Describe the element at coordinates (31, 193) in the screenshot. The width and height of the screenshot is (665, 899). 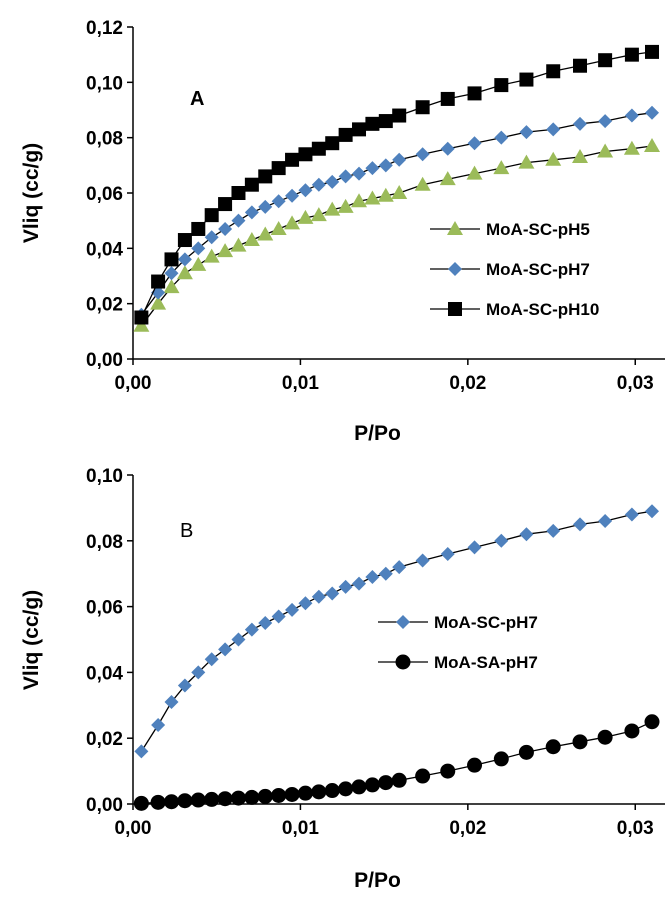
I see `y-axis-title: Vliq (cc/g)` at that location.